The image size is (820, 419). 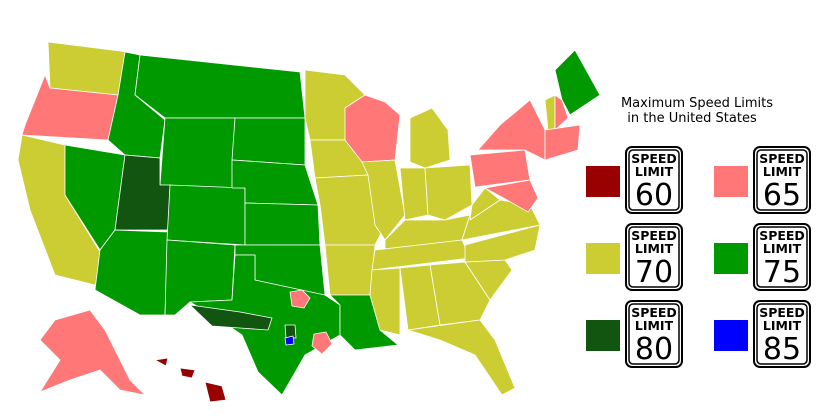 What do you see at coordinates (782, 195) in the screenshot?
I see `legend-value: 65` at bounding box center [782, 195].